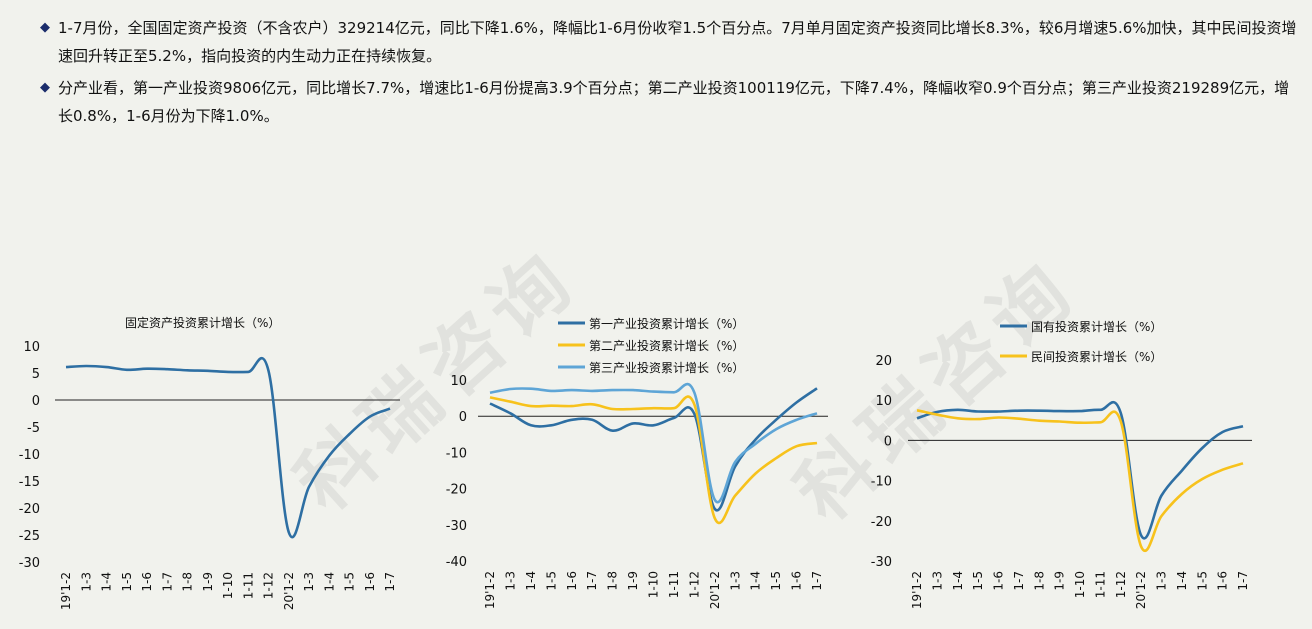 Image resolution: width=1312 pixels, height=629 pixels. Describe the element at coordinates (29, 536) in the screenshot. I see `y-tick-label: -25` at that location.